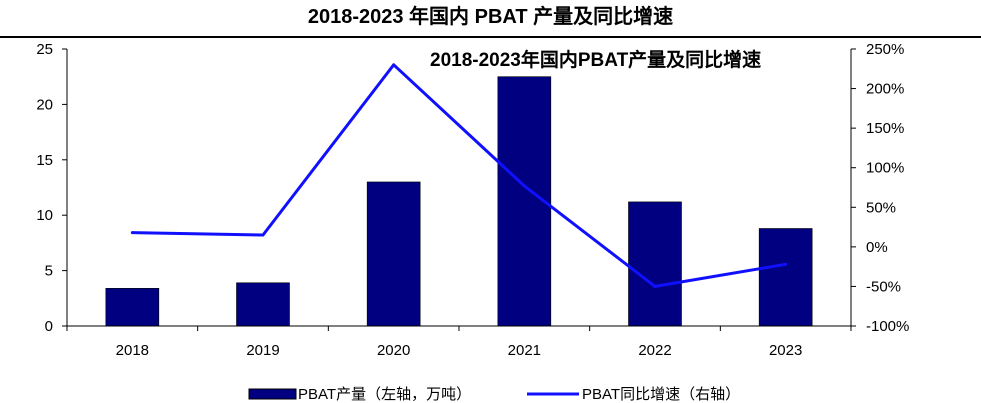  What do you see at coordinates (44, 215) in the screenshot?
I see `left-axis-tick-label: 10` at bounding box center [44, 215].